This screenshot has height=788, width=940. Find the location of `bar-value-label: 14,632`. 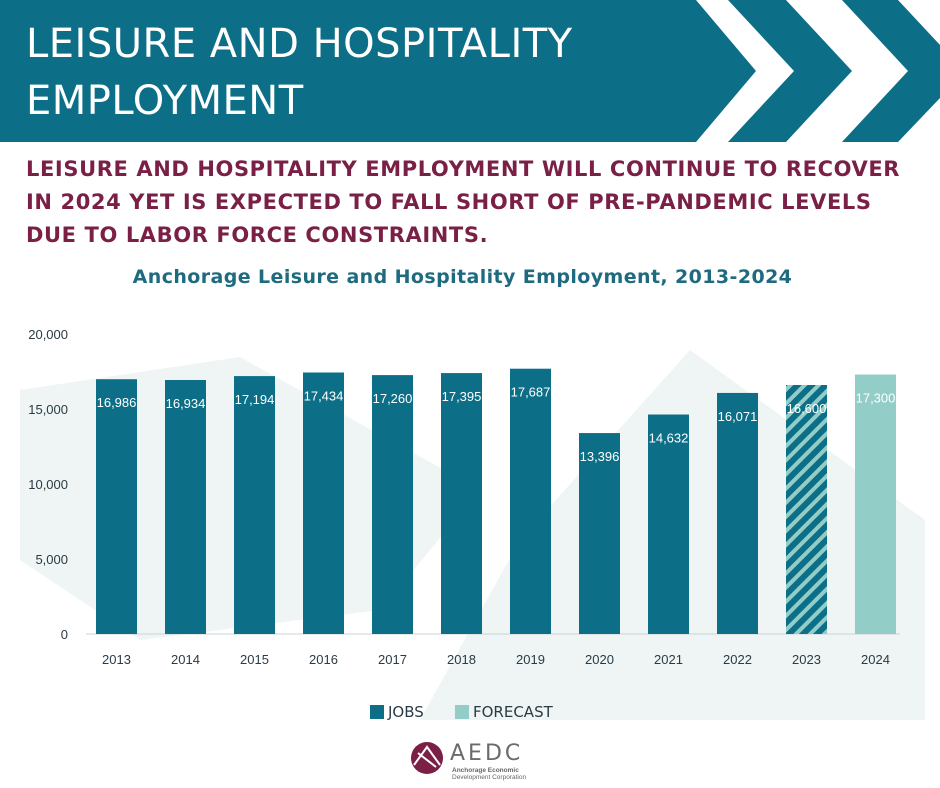

bar-value-label: 14,632 is located at coordinates (669, 438).